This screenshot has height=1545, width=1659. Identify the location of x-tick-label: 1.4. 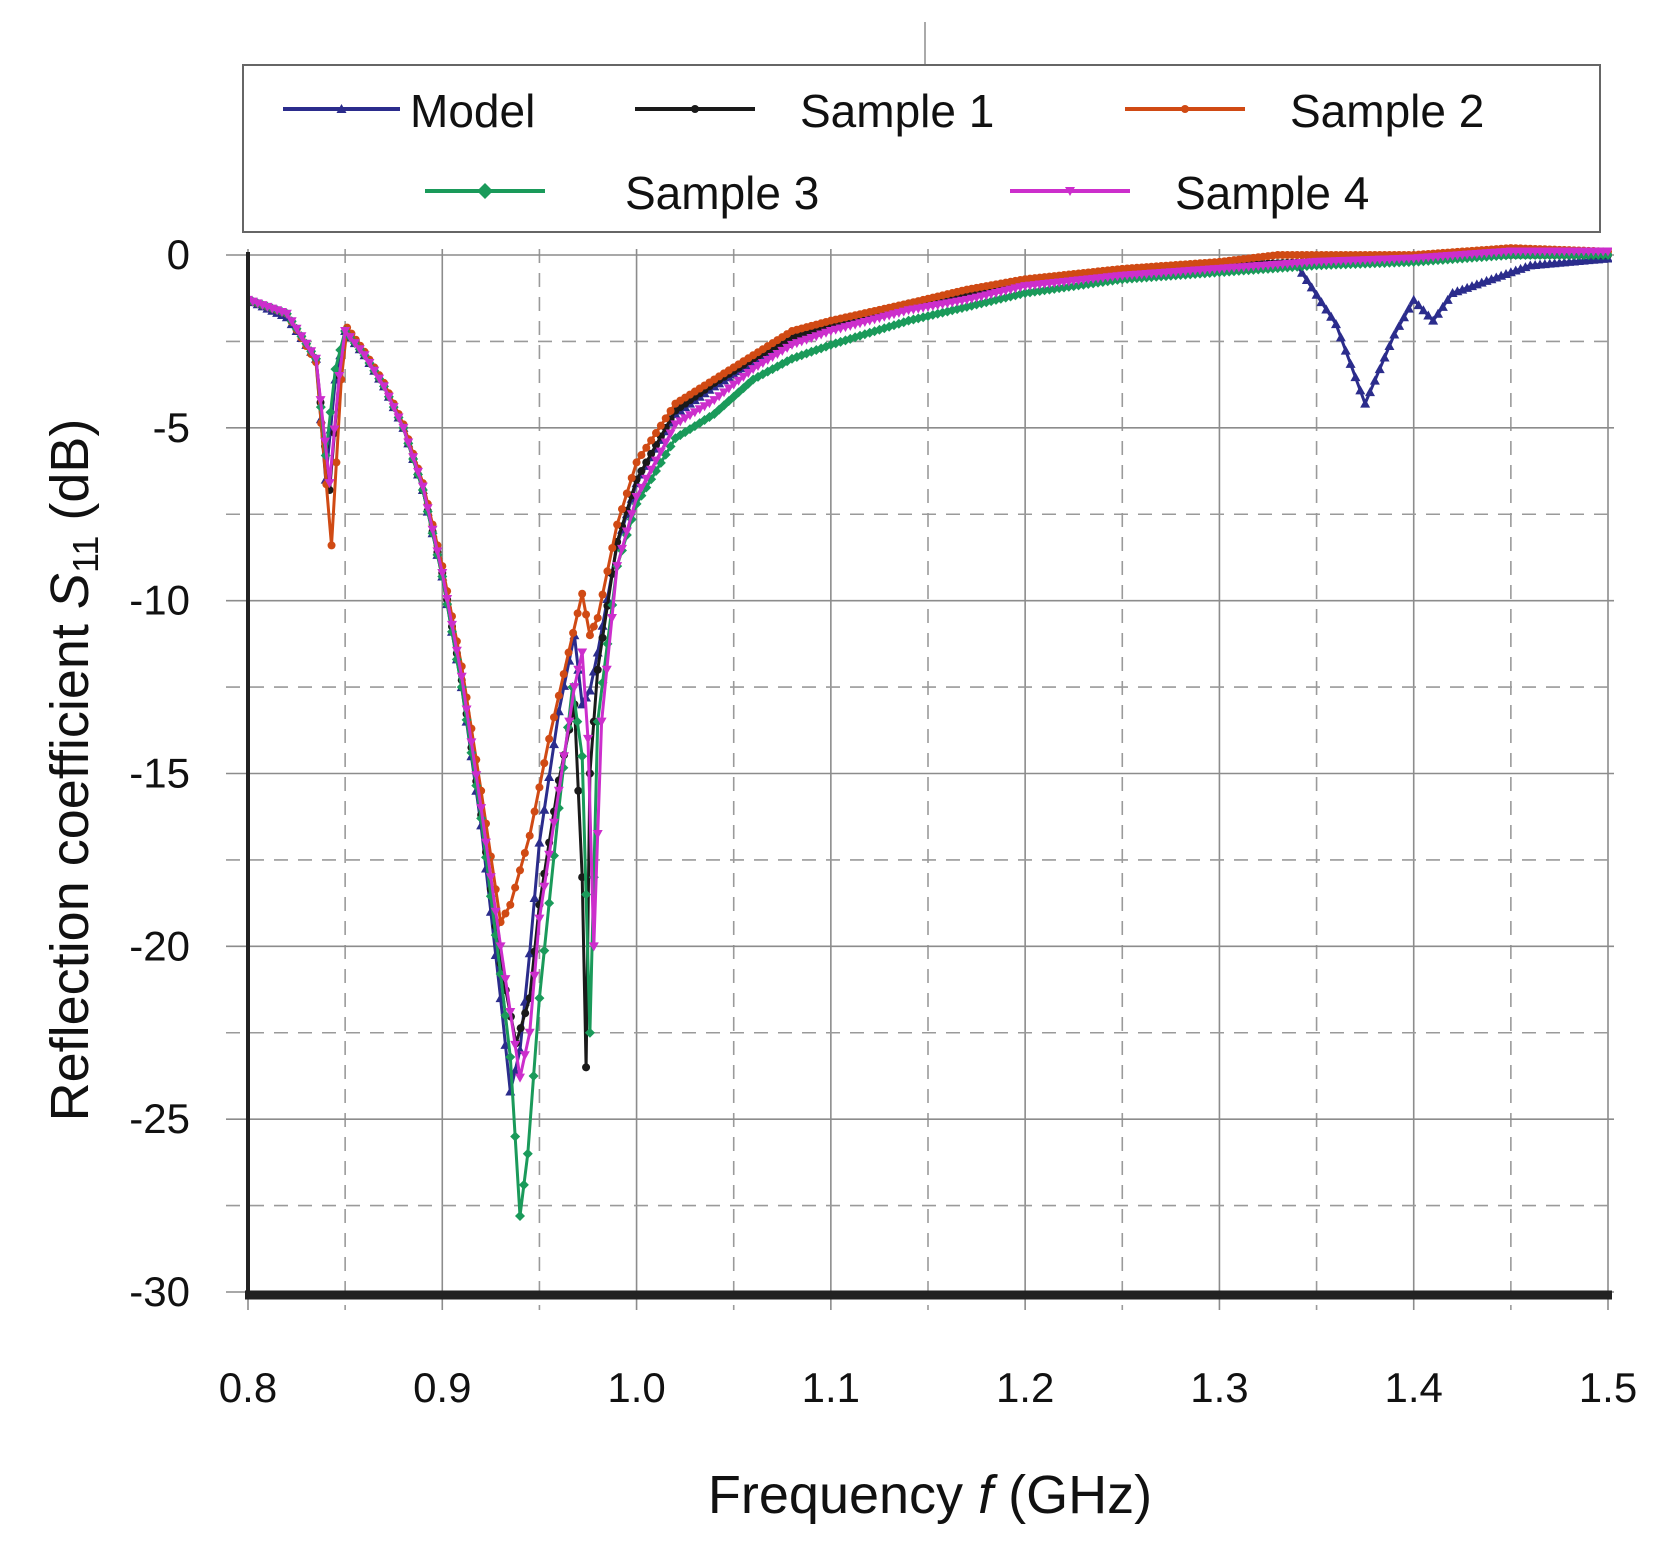
(1414, 1387).